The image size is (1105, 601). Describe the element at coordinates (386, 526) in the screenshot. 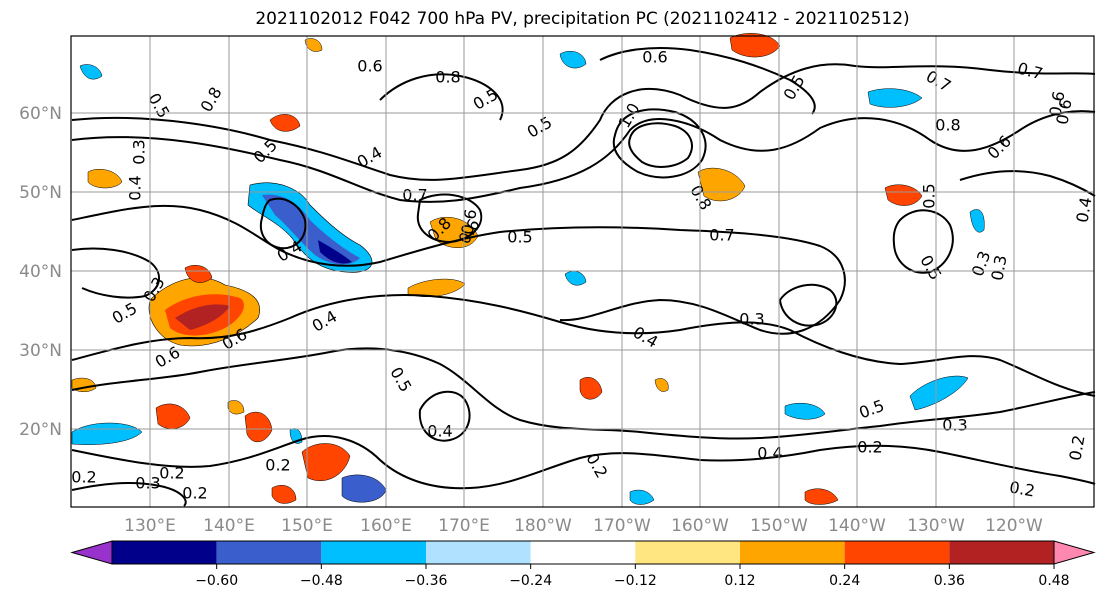

I see `lon-label: 160°E` at that location.